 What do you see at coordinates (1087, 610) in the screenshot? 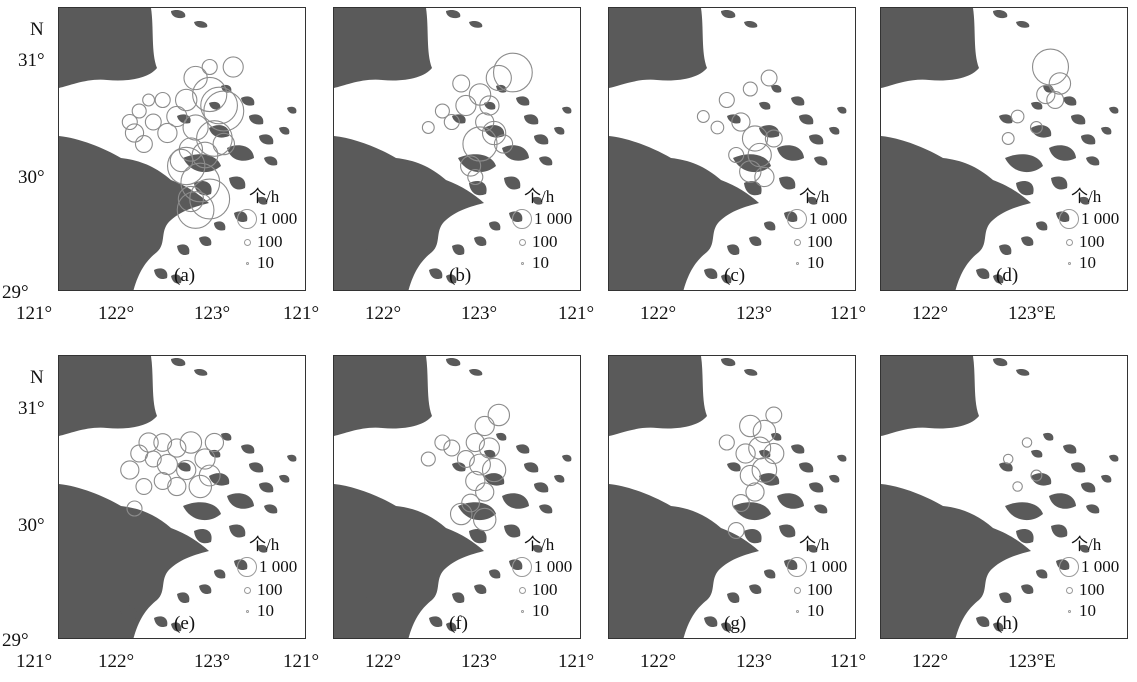
I see `legend-value: 10` at bounding box center [1087, 610].